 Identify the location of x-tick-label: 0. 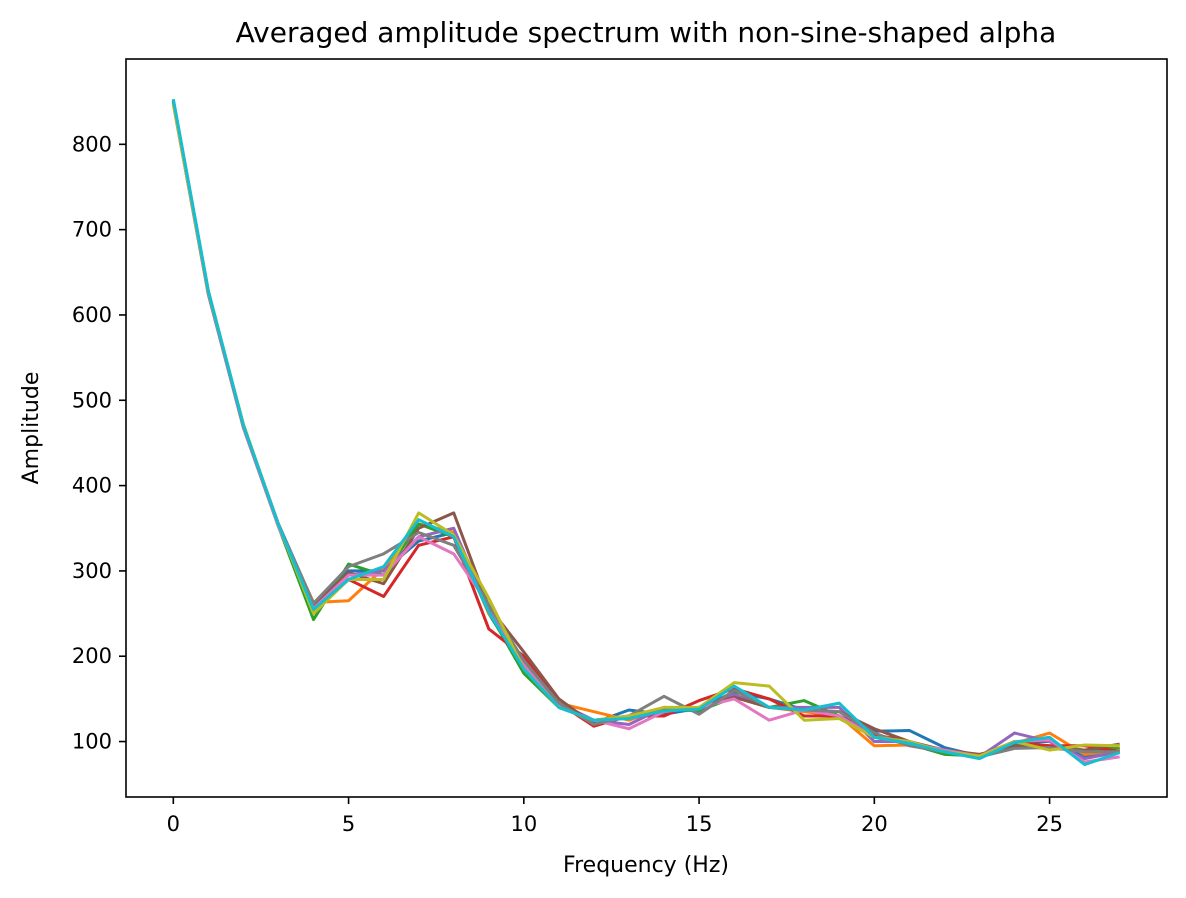
(173, 824).